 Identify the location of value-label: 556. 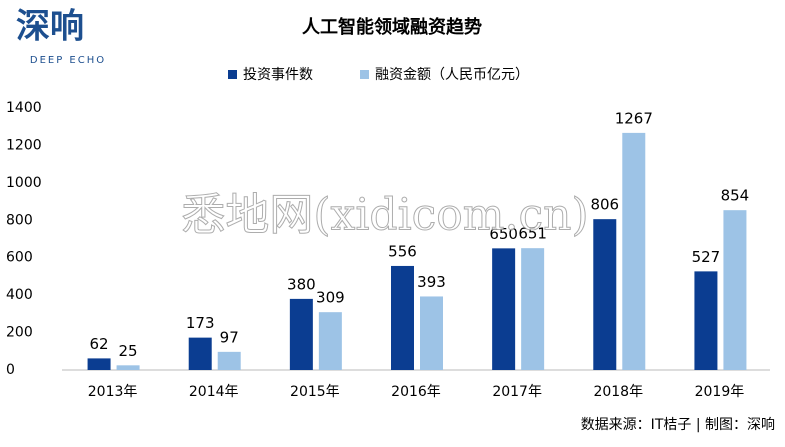
(402, 251).